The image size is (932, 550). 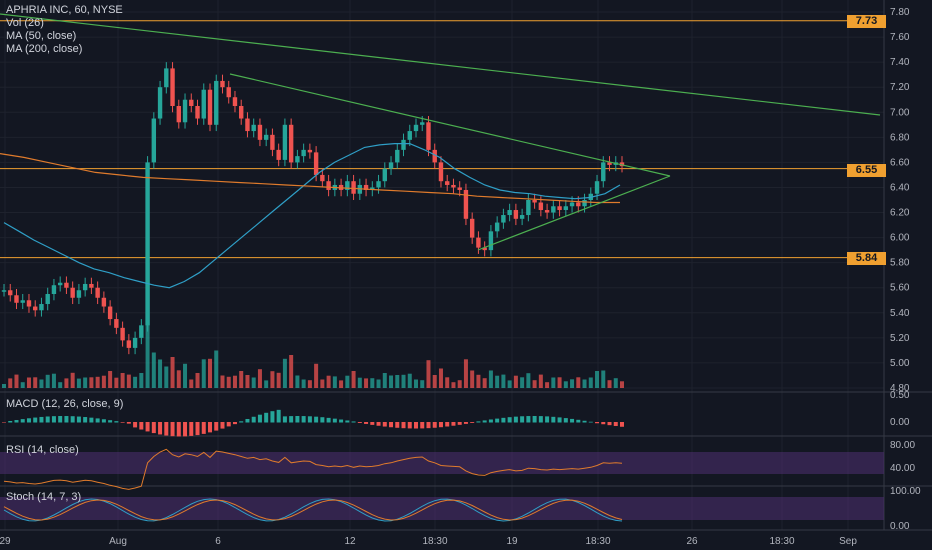 I want to click on legend-volume: Vol (26), so click(x=25, y=23).